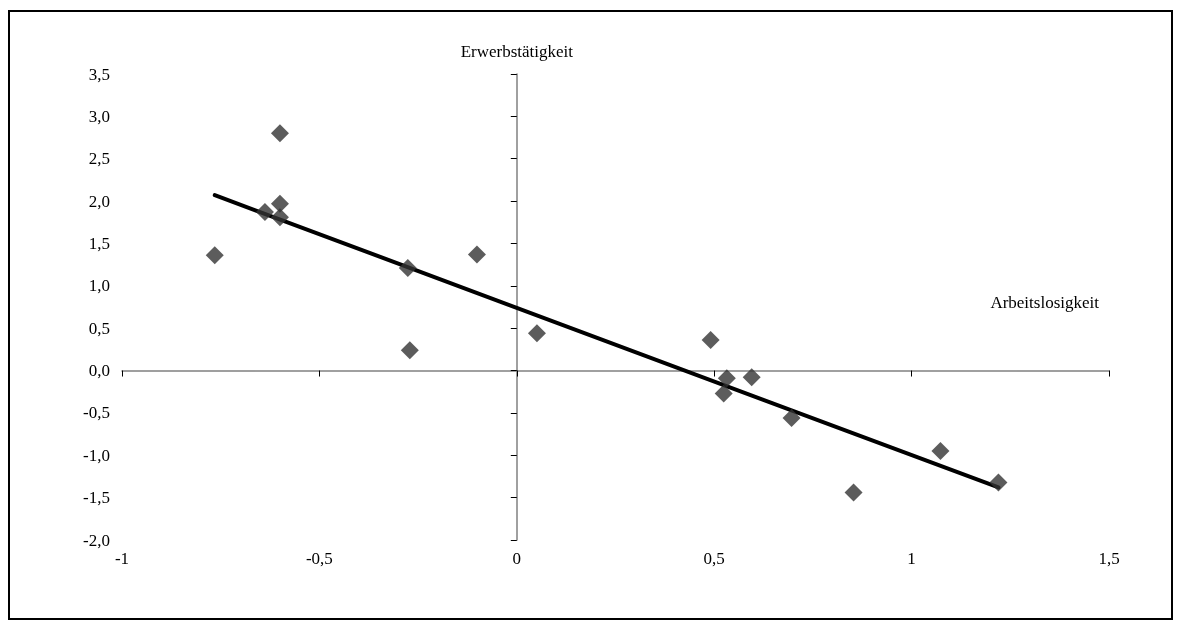 Image resolution: width=1180 pixels, height=628 pixels. I want to click on y-tick-label: 0,0, so click(99, 371).